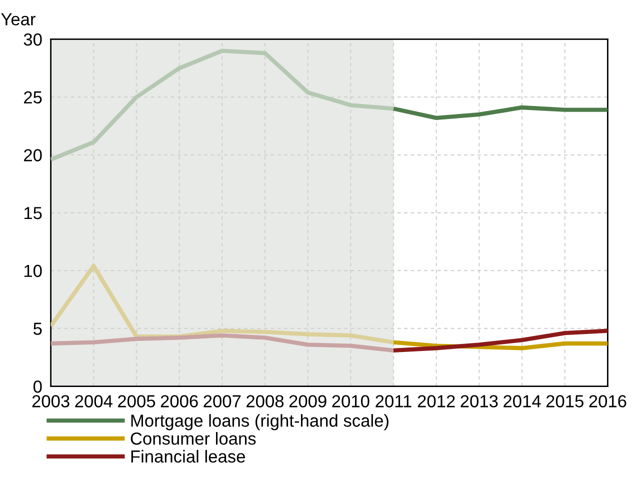 The width and height of the screenshot is (635, 503). Describe the element at coordinates (565, 401) in the screenshot. I see `x-tick-label: 2015` at that location.